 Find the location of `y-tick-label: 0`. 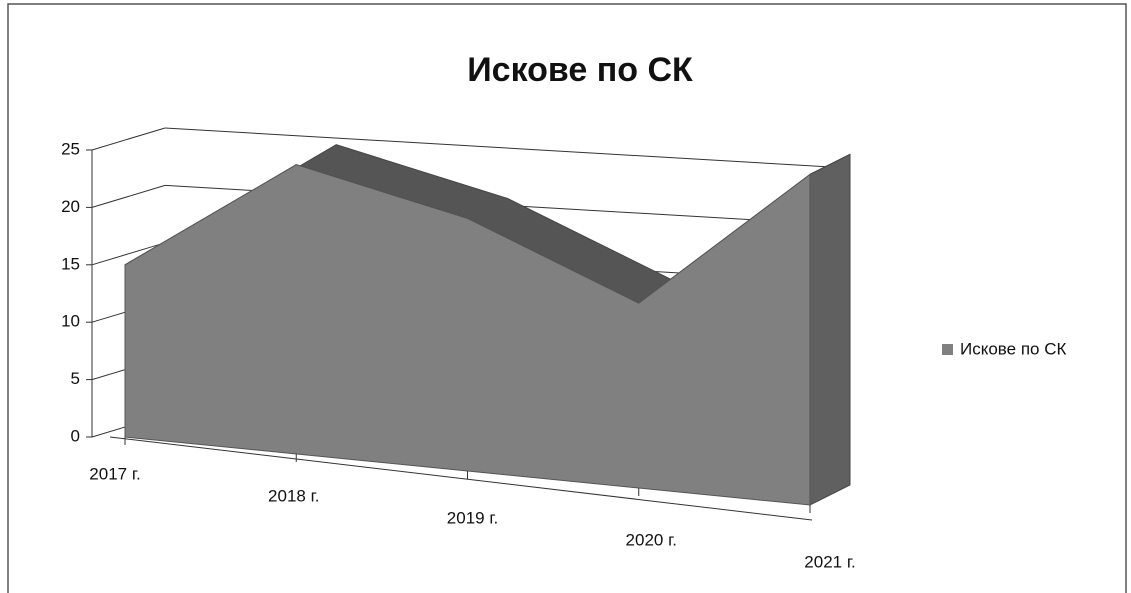

y-tick-label: 0 is located at coordinates (75, 435).